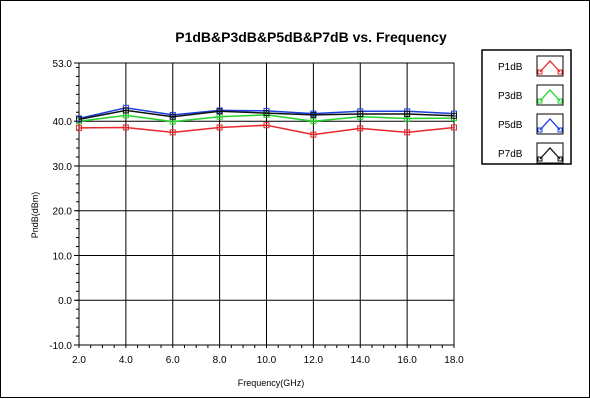 This screenshot has width=590, height=399. I want to click on x-axis-label: Frequency(GHz), so click(271, 383).